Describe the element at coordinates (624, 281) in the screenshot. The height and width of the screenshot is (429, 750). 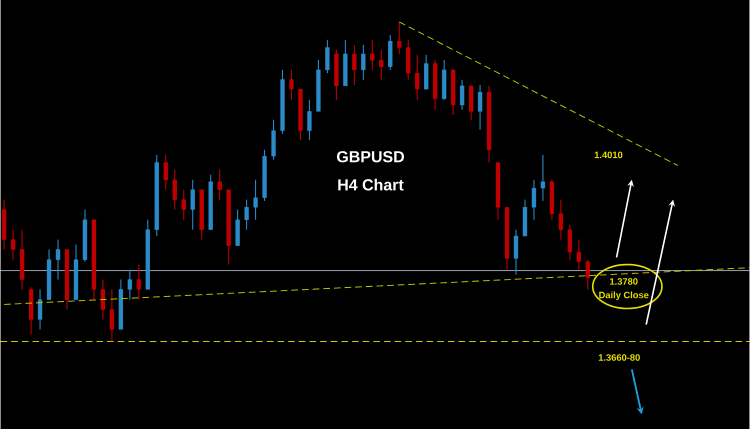
I see `annotation: 1.3780` at that location.